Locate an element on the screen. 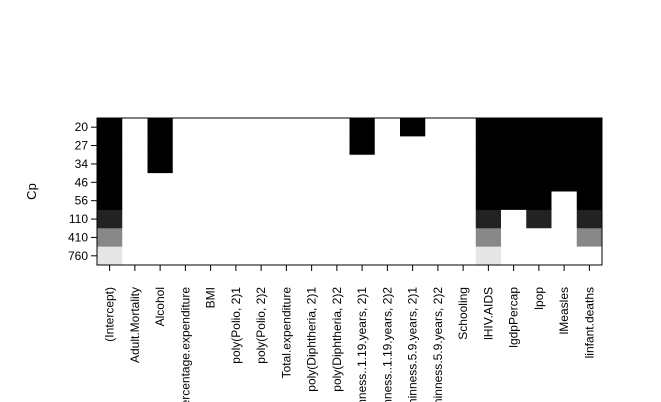 This screenshot has width=661, height=402. y-axis: 20 27 34 46 56 110 410 760 is located at coordinates (82, 191).